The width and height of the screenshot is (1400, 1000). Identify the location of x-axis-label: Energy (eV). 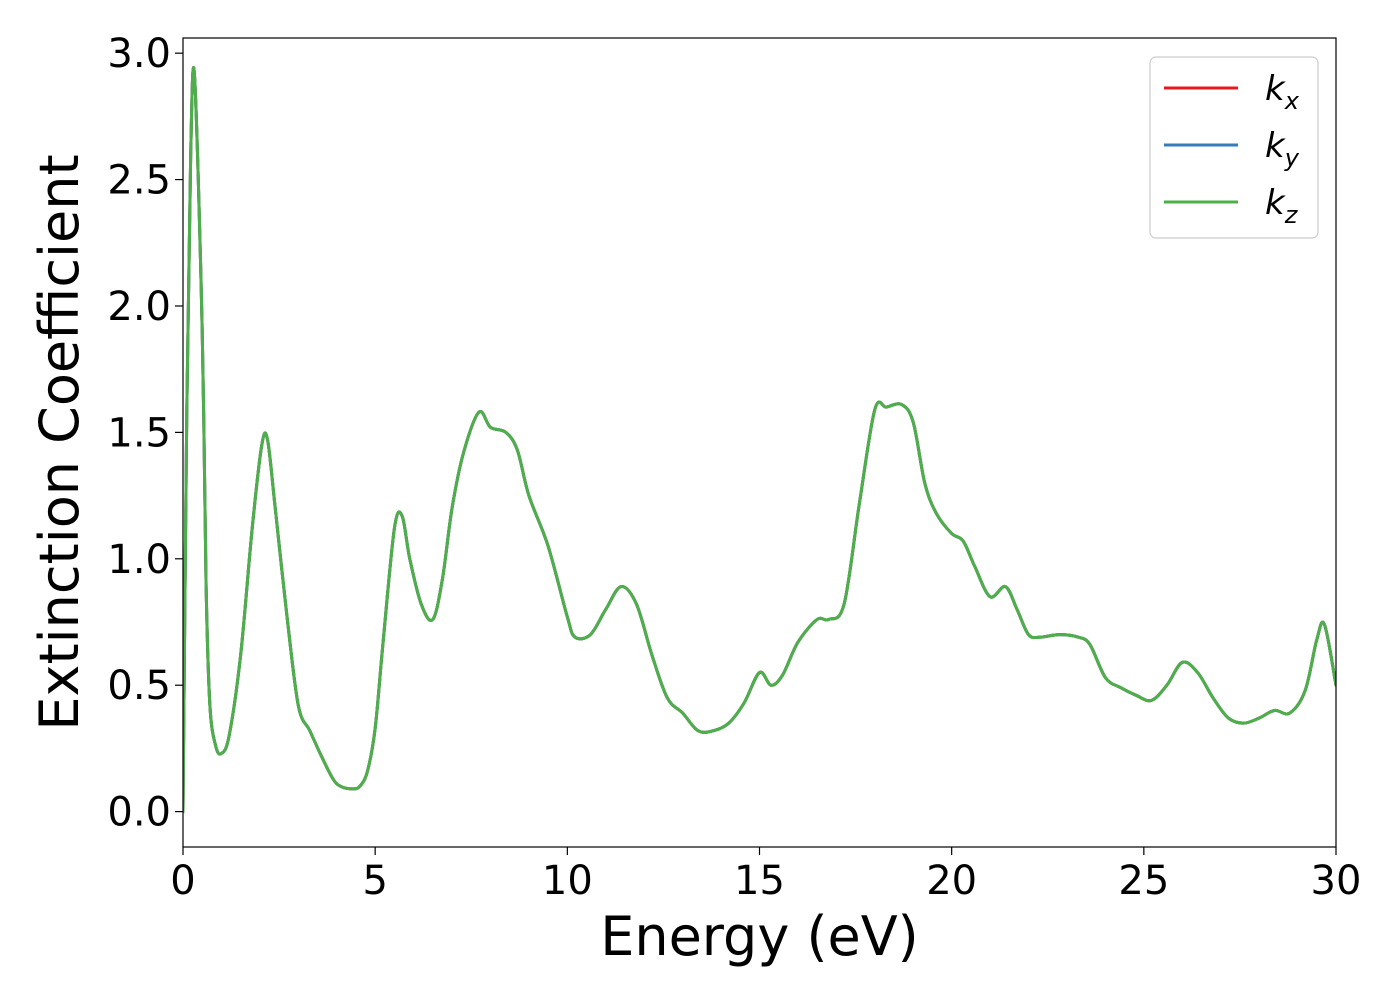
(759, 936).